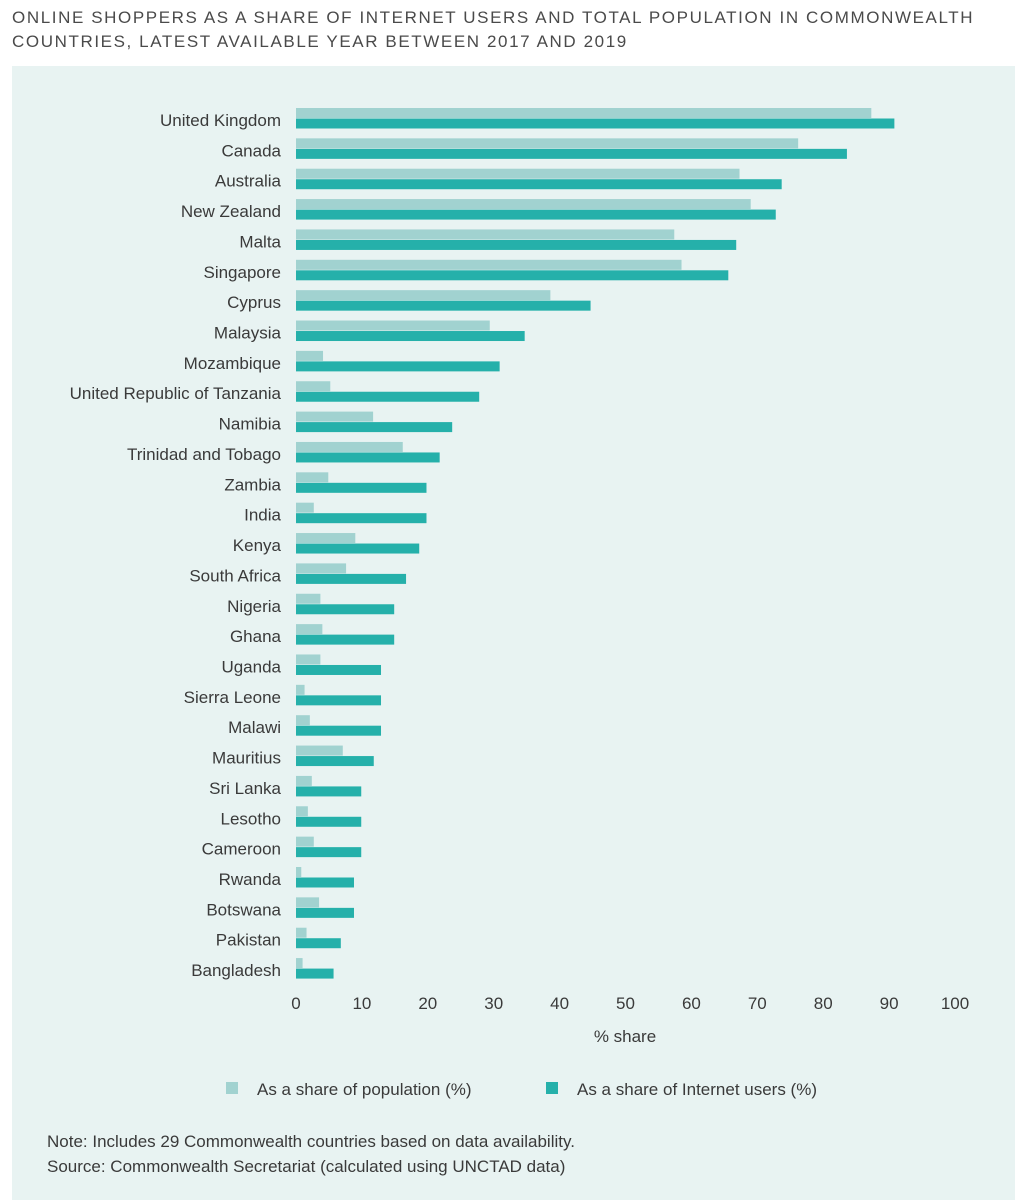  Describe the element at coordinates (262, 515) in the screenshot. I see `category-label: India` at that location.